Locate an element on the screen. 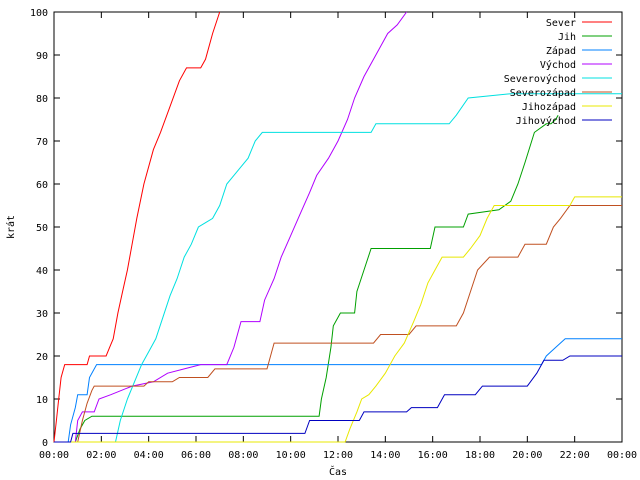  y-axis-label: krát is located at coordinates (11, 227).